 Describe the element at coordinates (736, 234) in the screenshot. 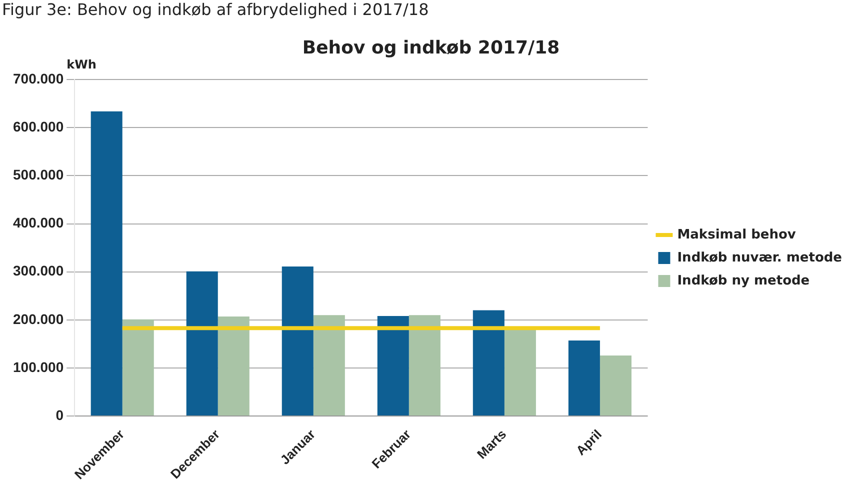

I see `legend-label: Maksimal behov` at that location.